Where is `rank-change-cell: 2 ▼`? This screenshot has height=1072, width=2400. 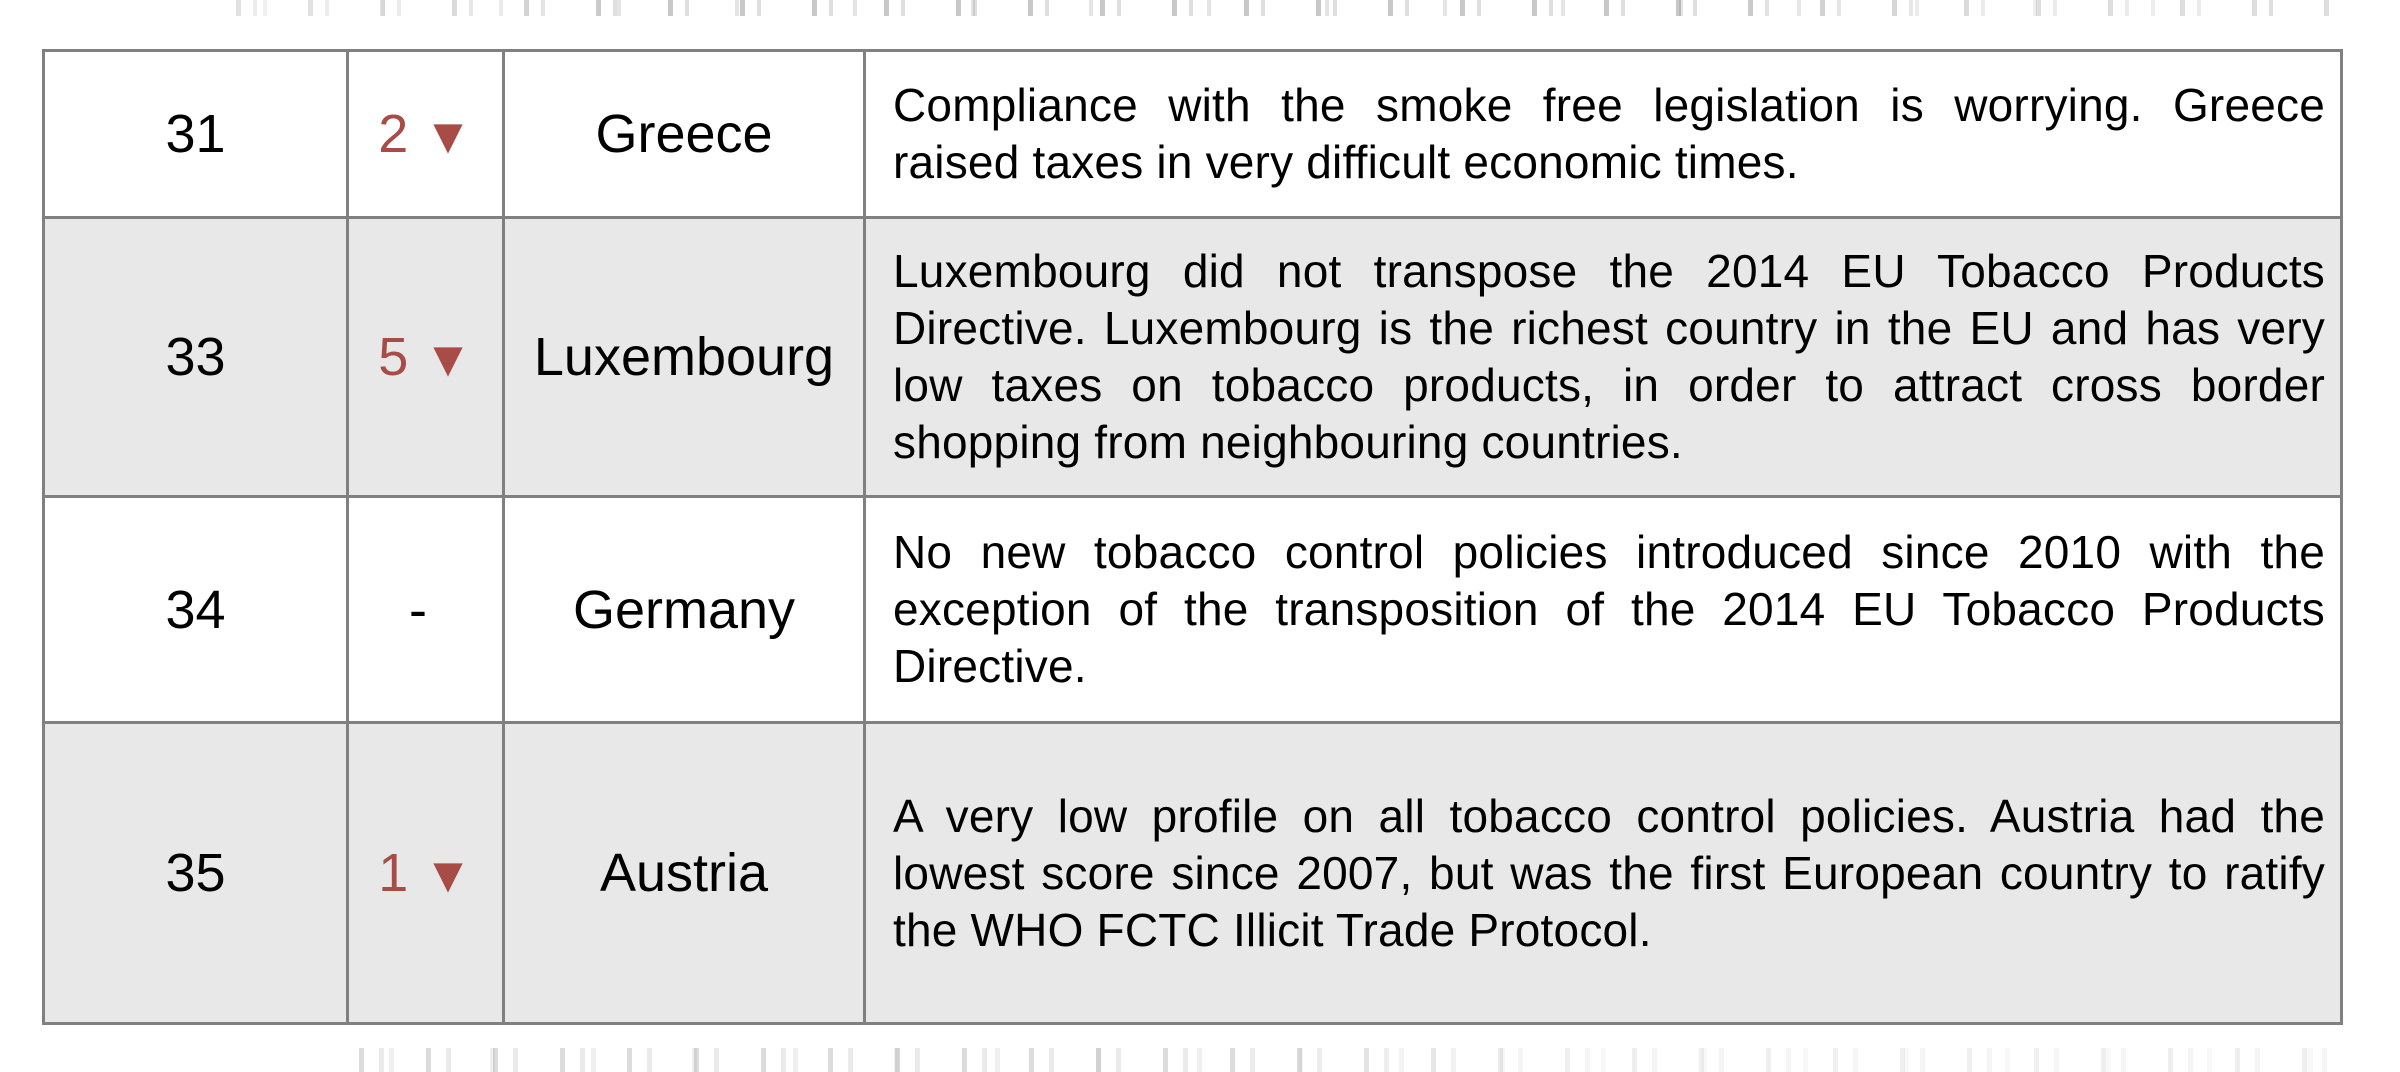 rank-change-cell: 2 ▼ is located at coordinates (425, 134).